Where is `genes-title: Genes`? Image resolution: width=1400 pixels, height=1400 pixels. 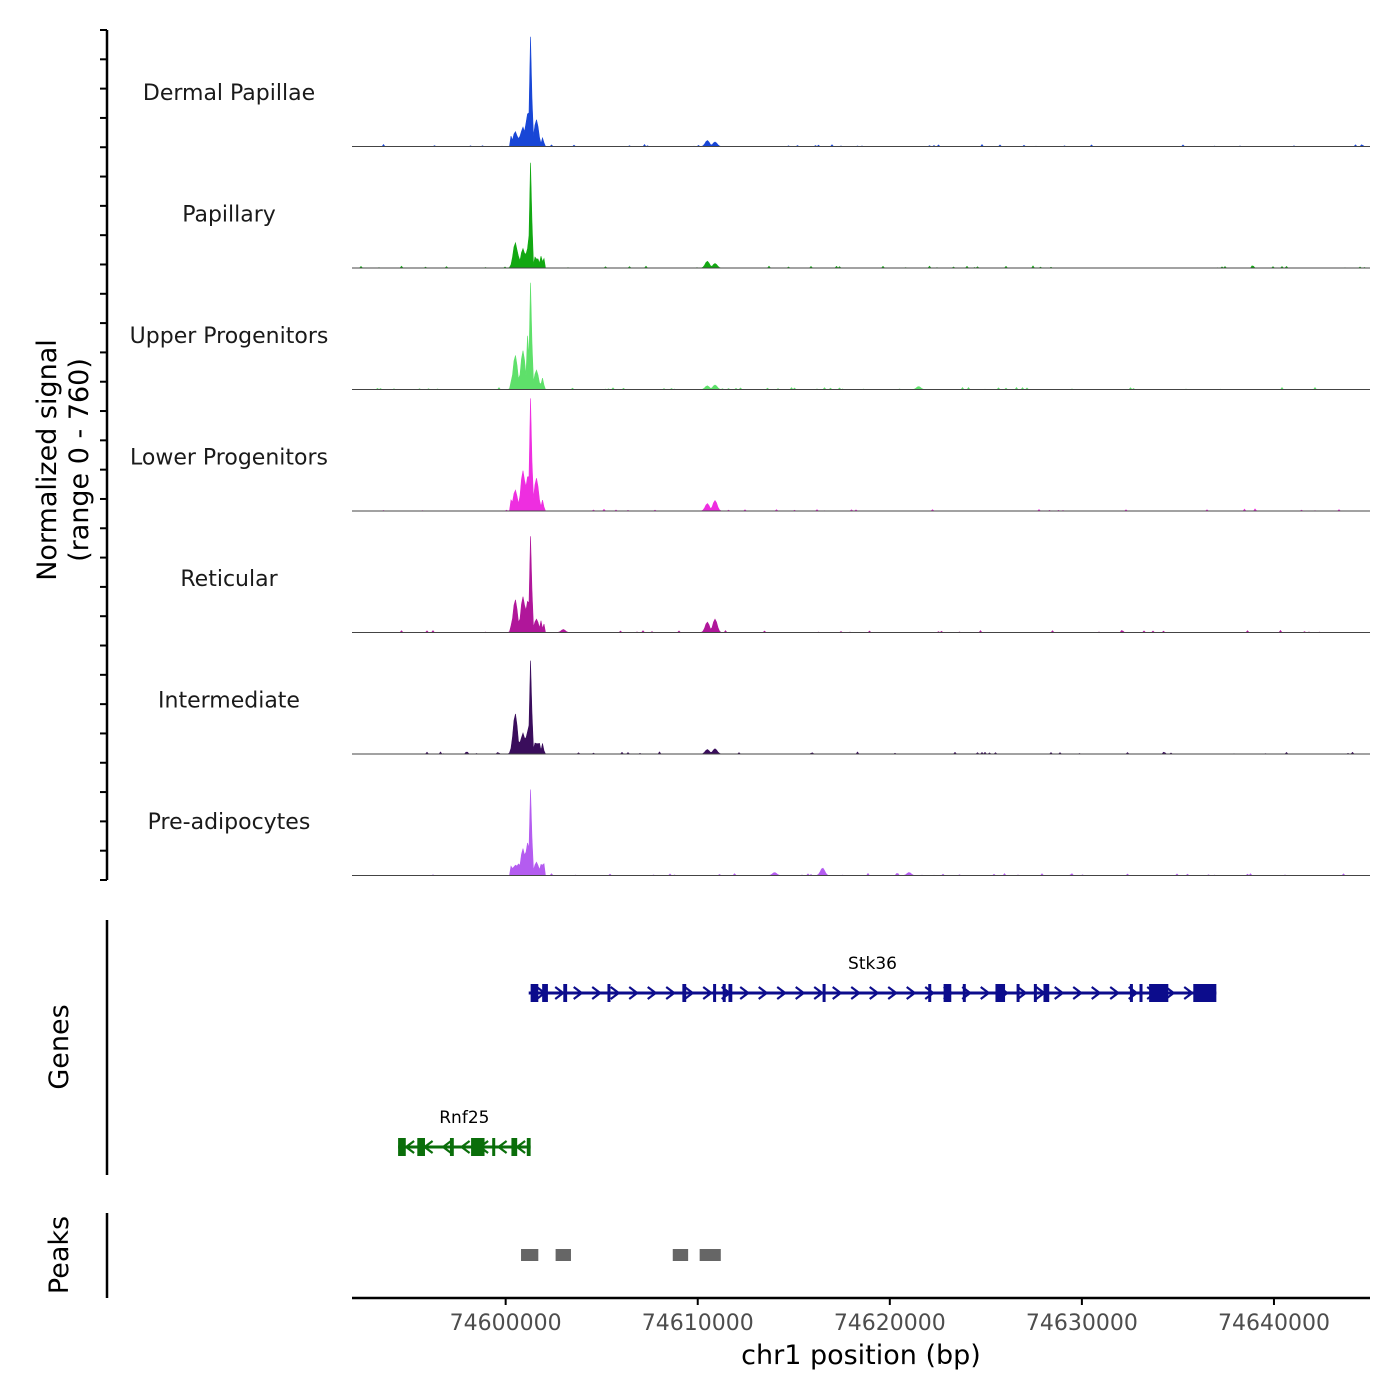 genes-title: Genes is located at coordinates (59, 1046).